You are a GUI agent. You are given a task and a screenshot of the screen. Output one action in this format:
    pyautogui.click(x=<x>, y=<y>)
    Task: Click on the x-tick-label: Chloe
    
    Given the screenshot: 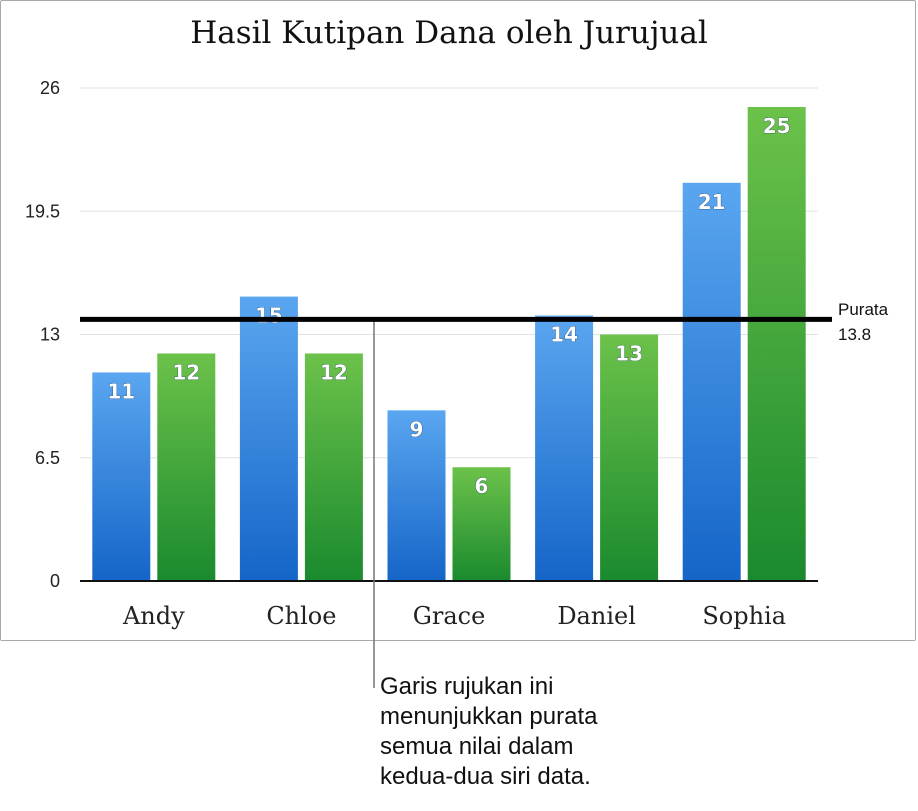 What is the action you would take?
    pyautogui.click(x=301, y=616)
    